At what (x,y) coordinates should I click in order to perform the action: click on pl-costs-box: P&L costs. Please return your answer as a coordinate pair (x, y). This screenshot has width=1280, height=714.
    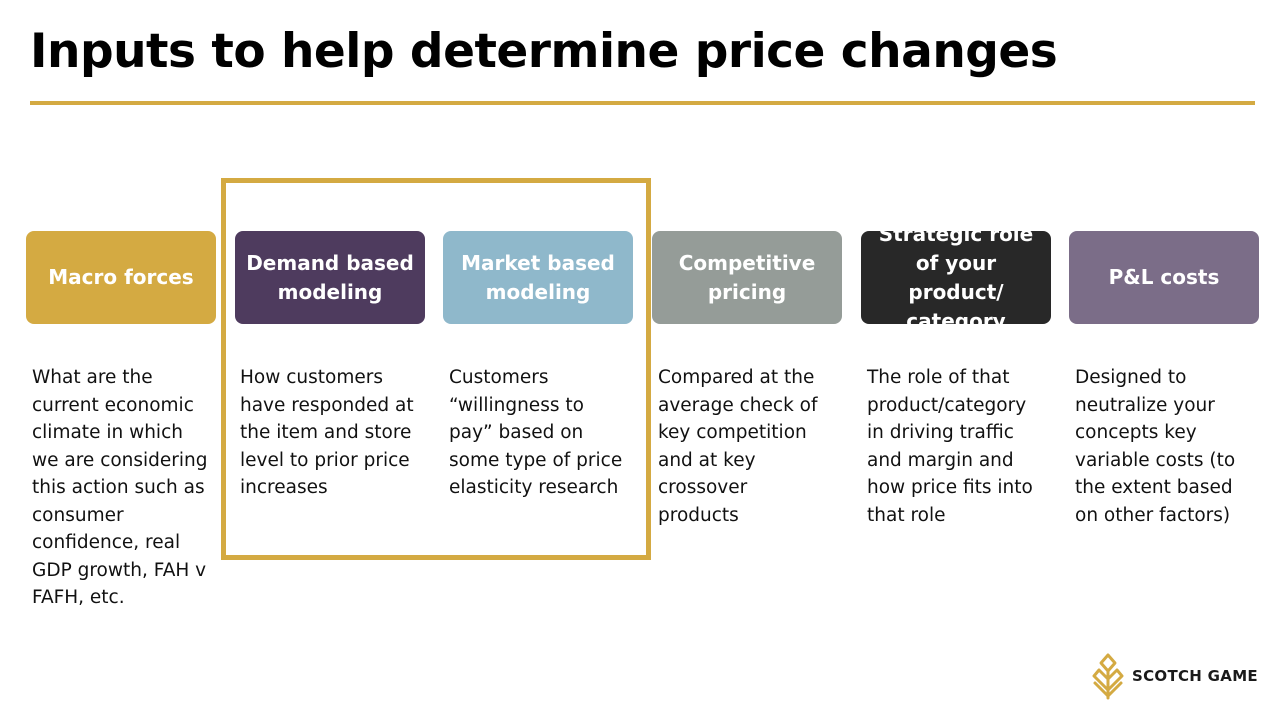
    Looking at the image, I should click on (1164, 277).